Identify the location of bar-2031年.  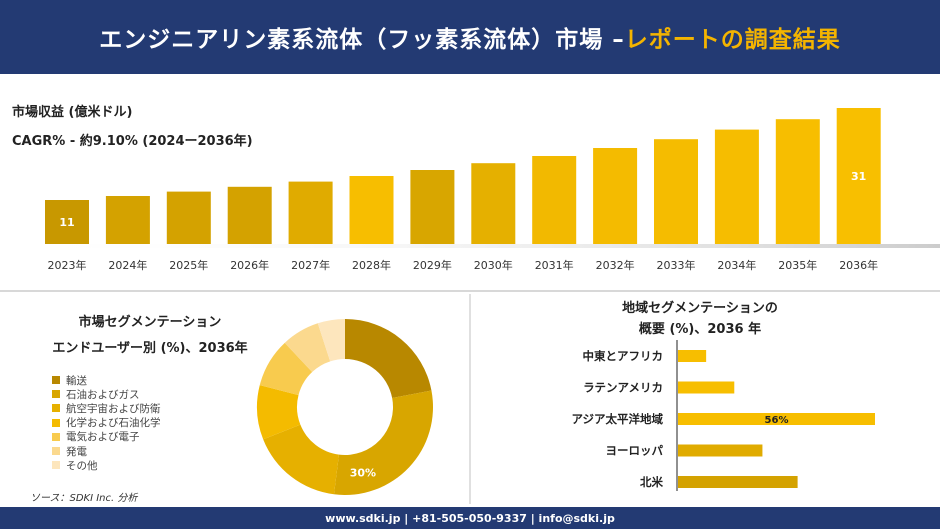
(554, 200).